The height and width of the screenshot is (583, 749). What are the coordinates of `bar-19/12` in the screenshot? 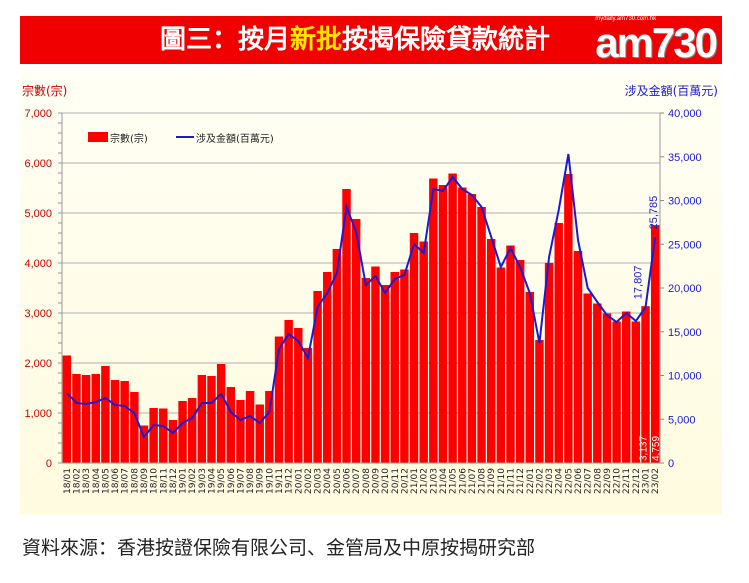 It's located at (288, 391).